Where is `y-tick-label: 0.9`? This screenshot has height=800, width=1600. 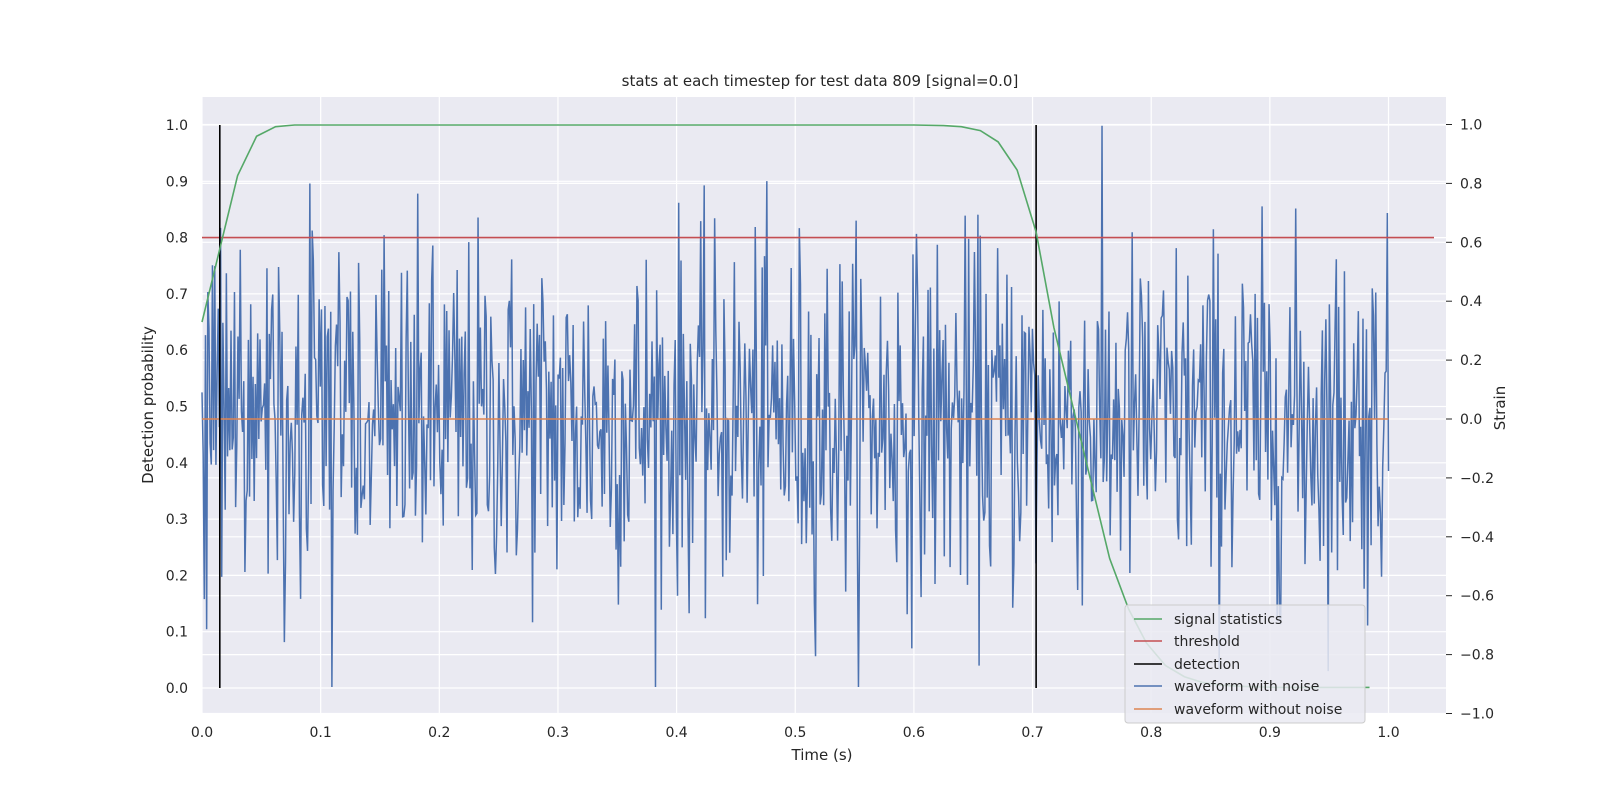
y-tick-label: 0.9 is located at coordinates (177, 182).